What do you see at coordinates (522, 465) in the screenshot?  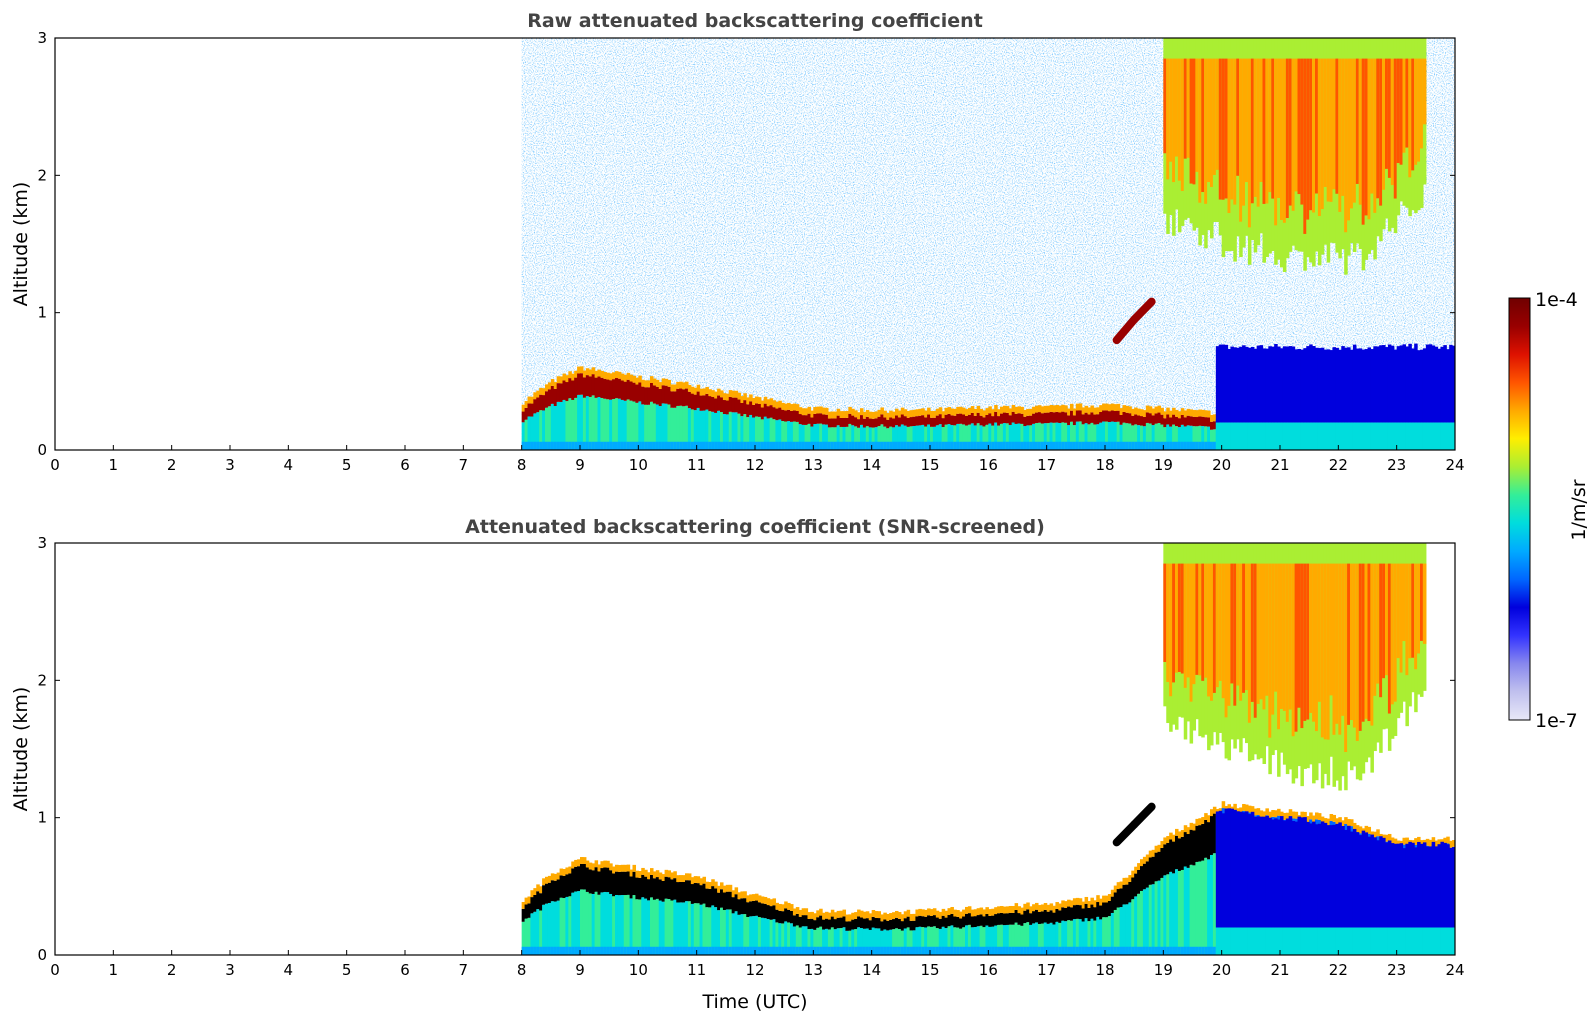 I see `x-tick-label: 8` at bounding box center [522, 465].